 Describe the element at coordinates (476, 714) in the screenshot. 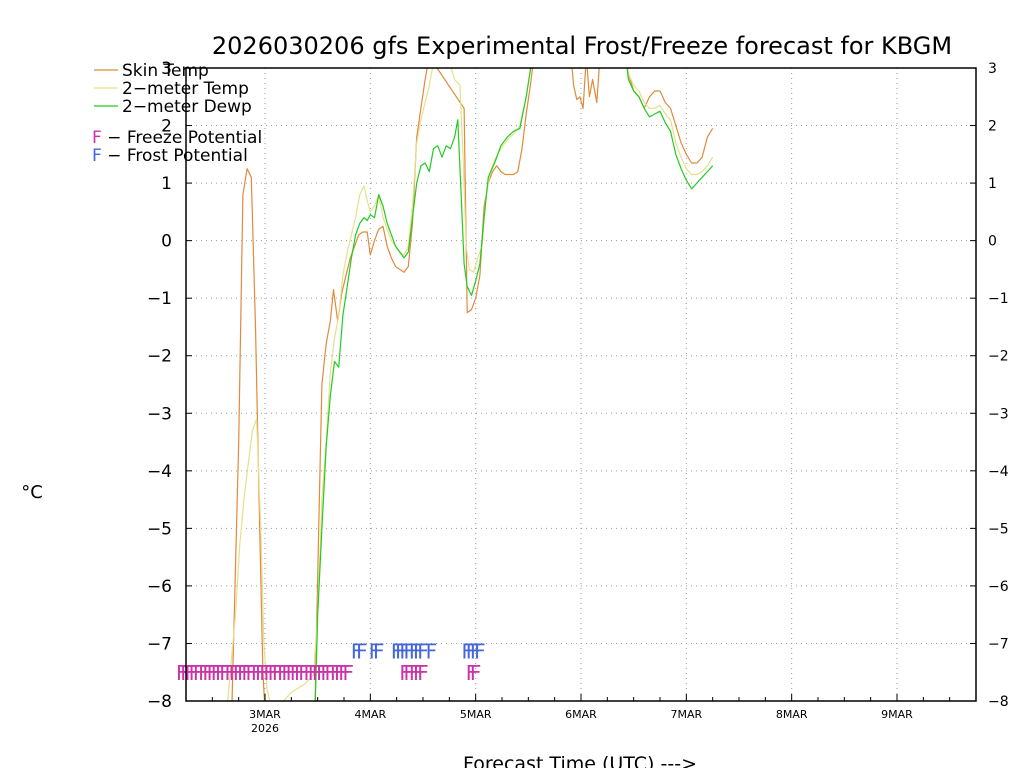

I see `x-tick-label: 5MAR` at that location.